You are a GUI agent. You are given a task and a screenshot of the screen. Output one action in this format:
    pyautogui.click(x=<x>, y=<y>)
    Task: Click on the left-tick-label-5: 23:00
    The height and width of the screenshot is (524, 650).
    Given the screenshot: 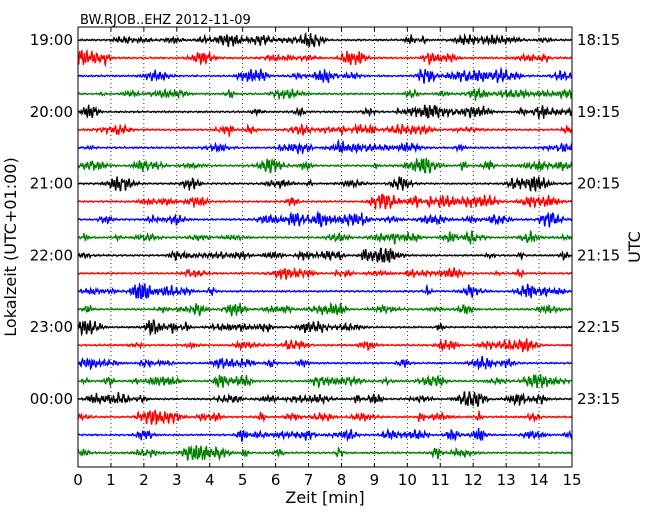 What is the action you would take?
    pyautogui.click(x=51, y=327)
    